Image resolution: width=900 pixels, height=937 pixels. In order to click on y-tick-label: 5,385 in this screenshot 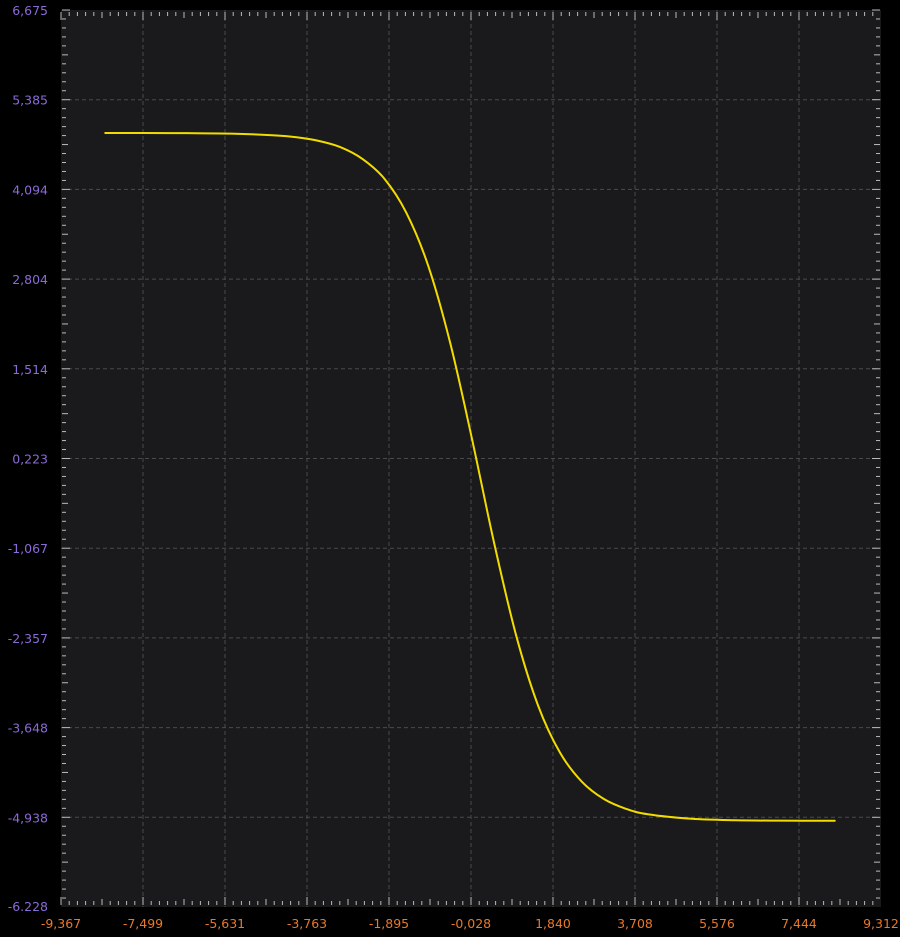, I will do `click(30, 100)`.